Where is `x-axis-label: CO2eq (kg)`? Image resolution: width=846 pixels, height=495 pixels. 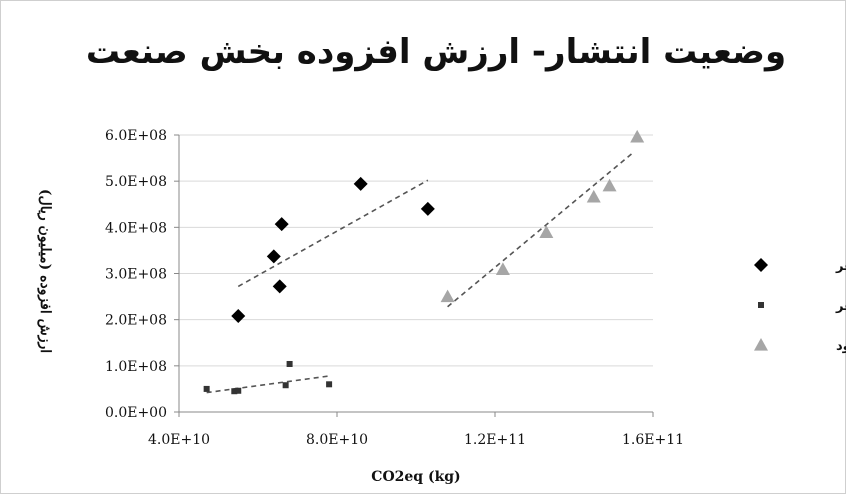
x-axis-label: CO2eq (kg) is located at coordinates (415, 477).